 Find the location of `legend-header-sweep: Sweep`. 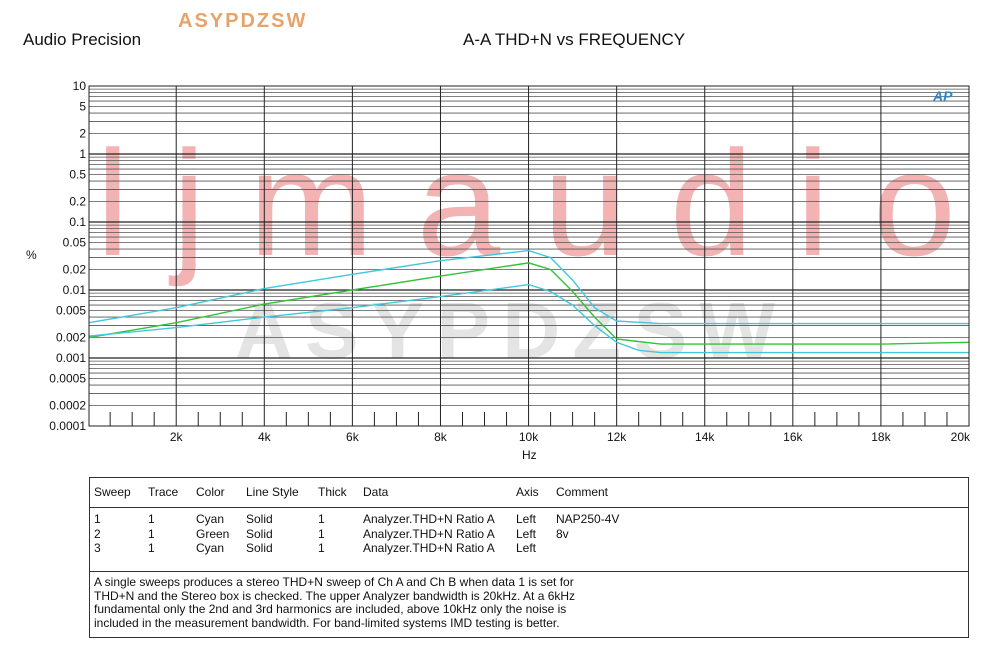

legend-header-sweep: Sweep is located at coordinates (112, 492).